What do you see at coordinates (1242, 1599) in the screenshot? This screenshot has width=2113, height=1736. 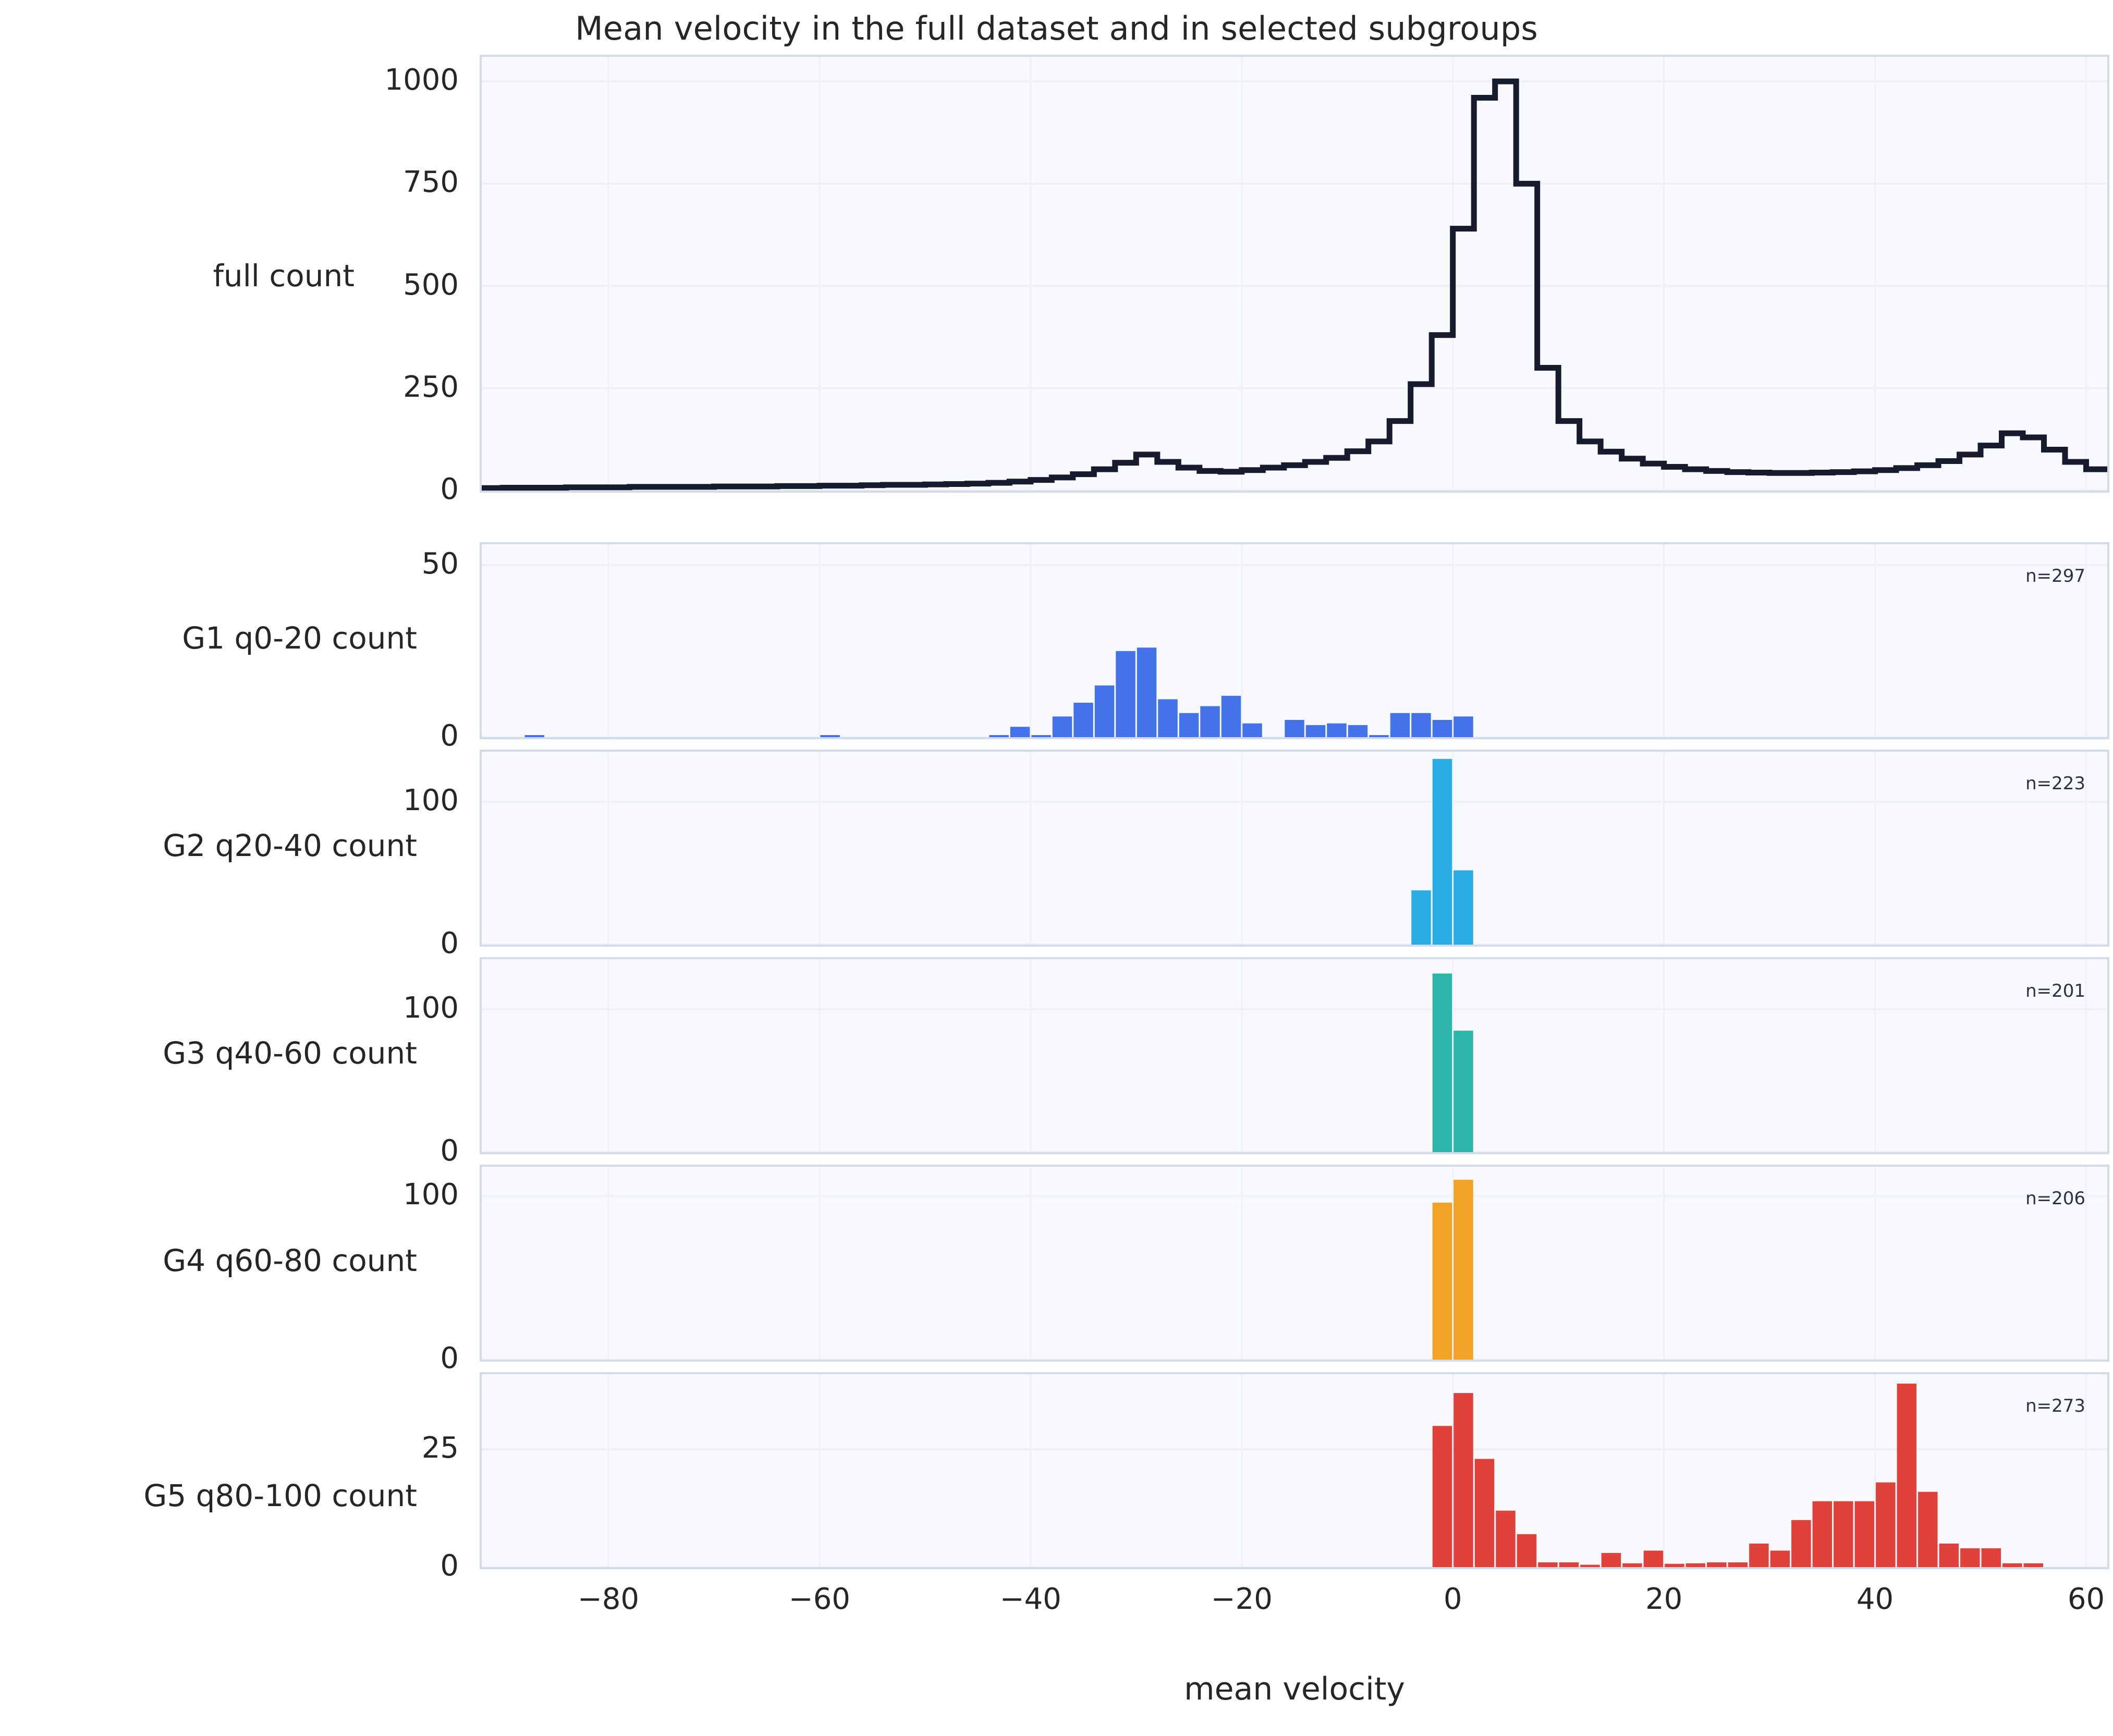 I see `x-tick-label: −20` at bounding box center [1242, 1599].